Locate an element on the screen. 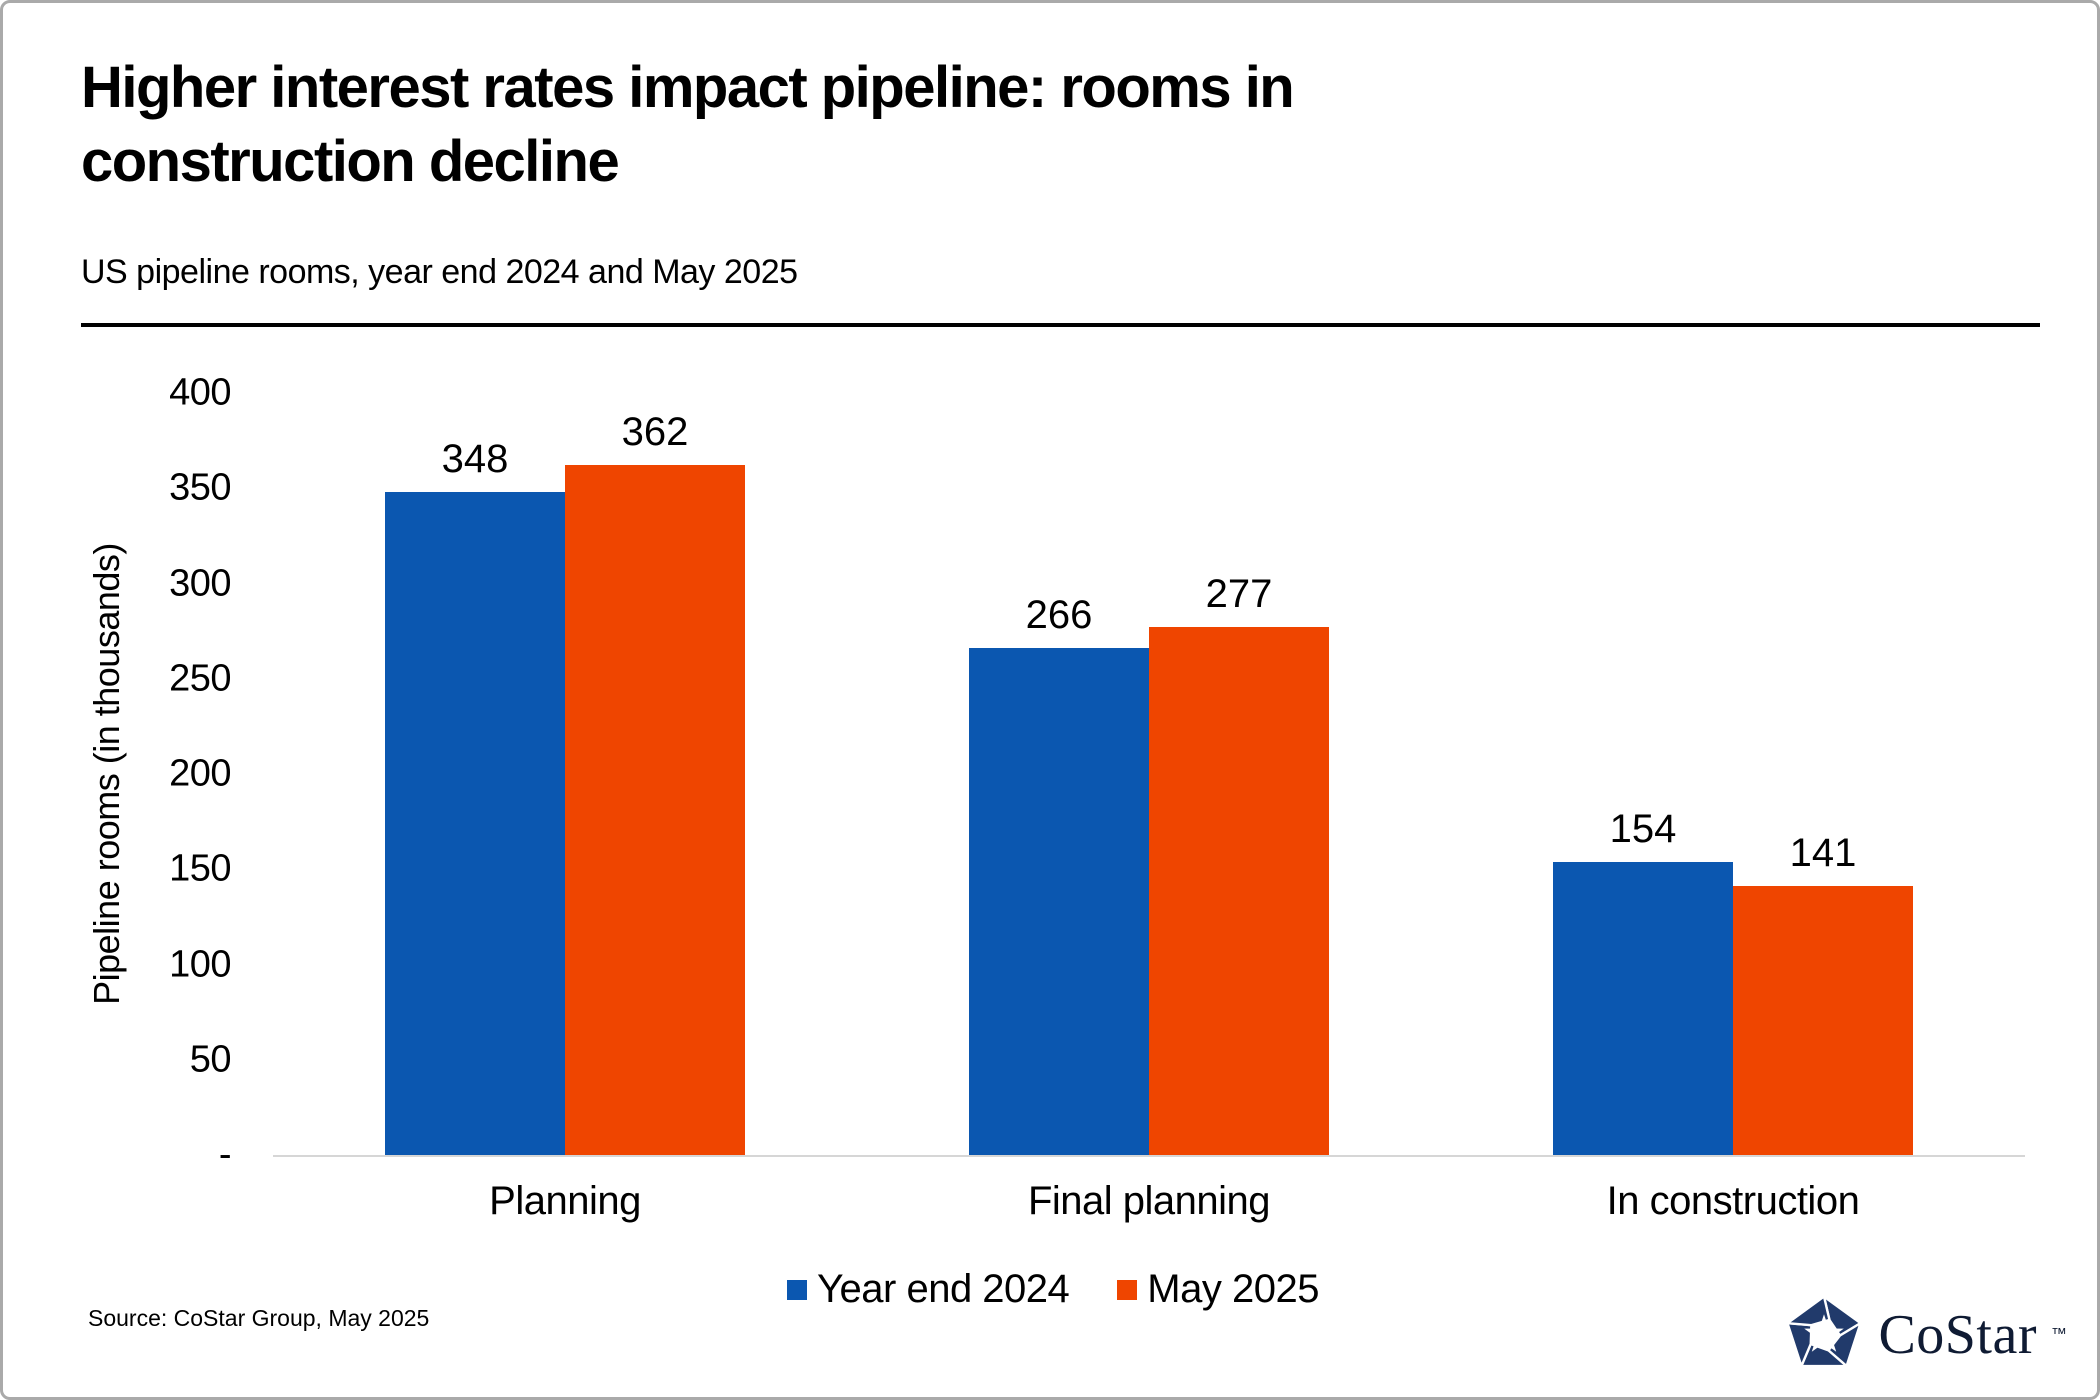  bar-pair: 266 277 is located at coordinates (1149, 774).